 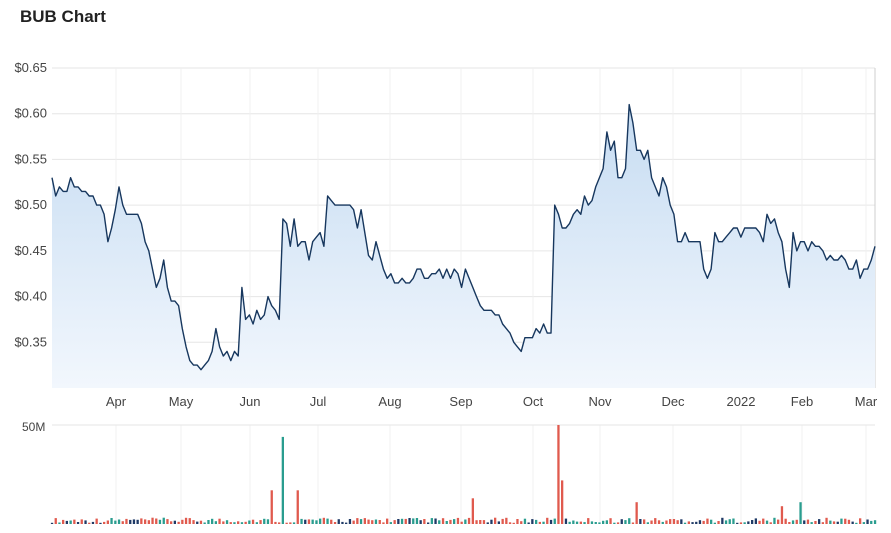 I want to click on date-tick-label: Jun, so click(x=250, y=401).